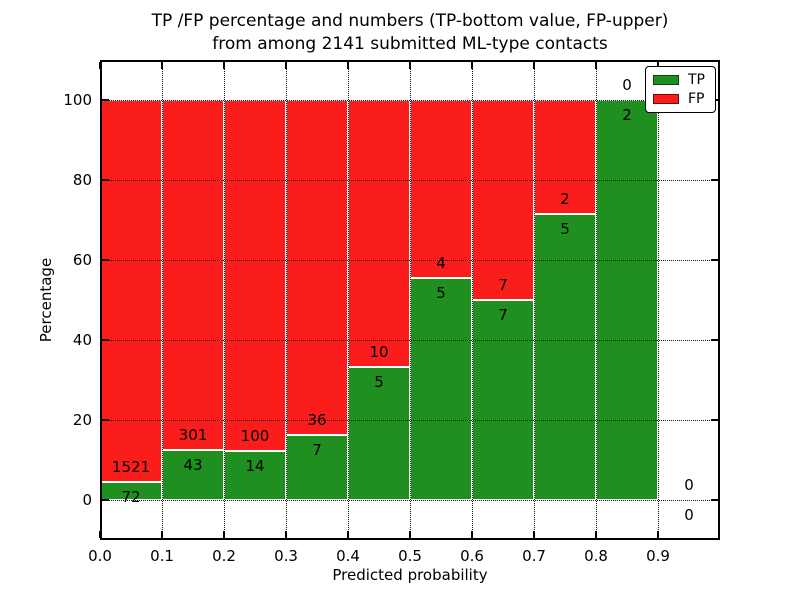 This screenshot has height=600, width=800. I want to click on x-tick-label: 0.4, so click(348, 556).